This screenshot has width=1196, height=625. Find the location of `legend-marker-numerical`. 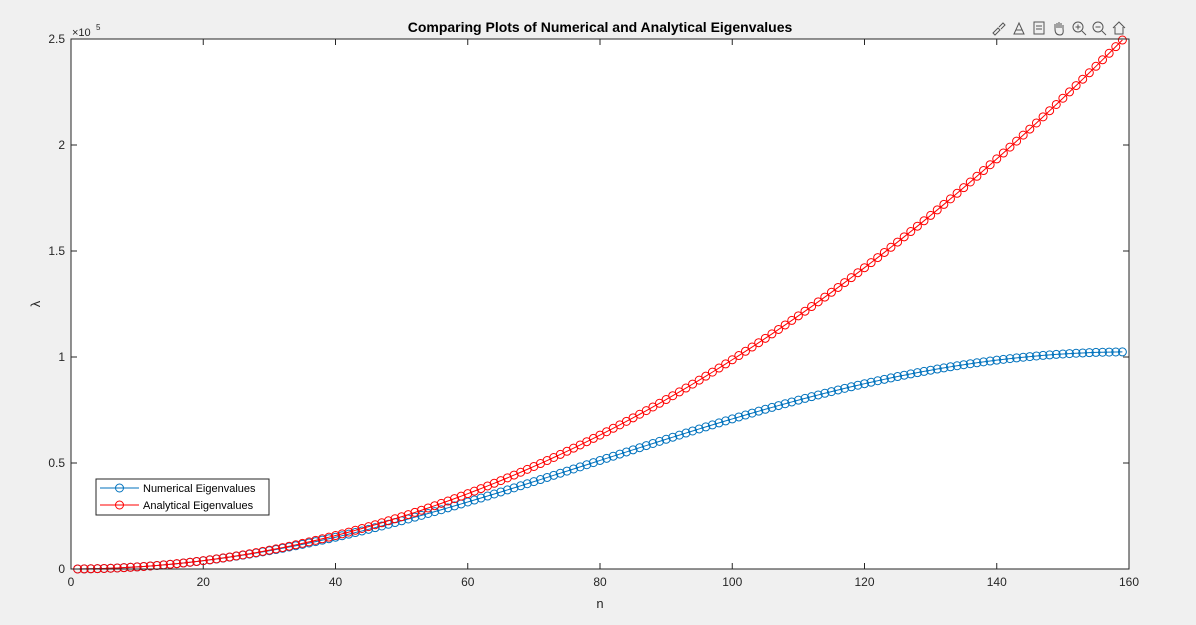

legend-marker-numerical is located at coordinates (119, 488).